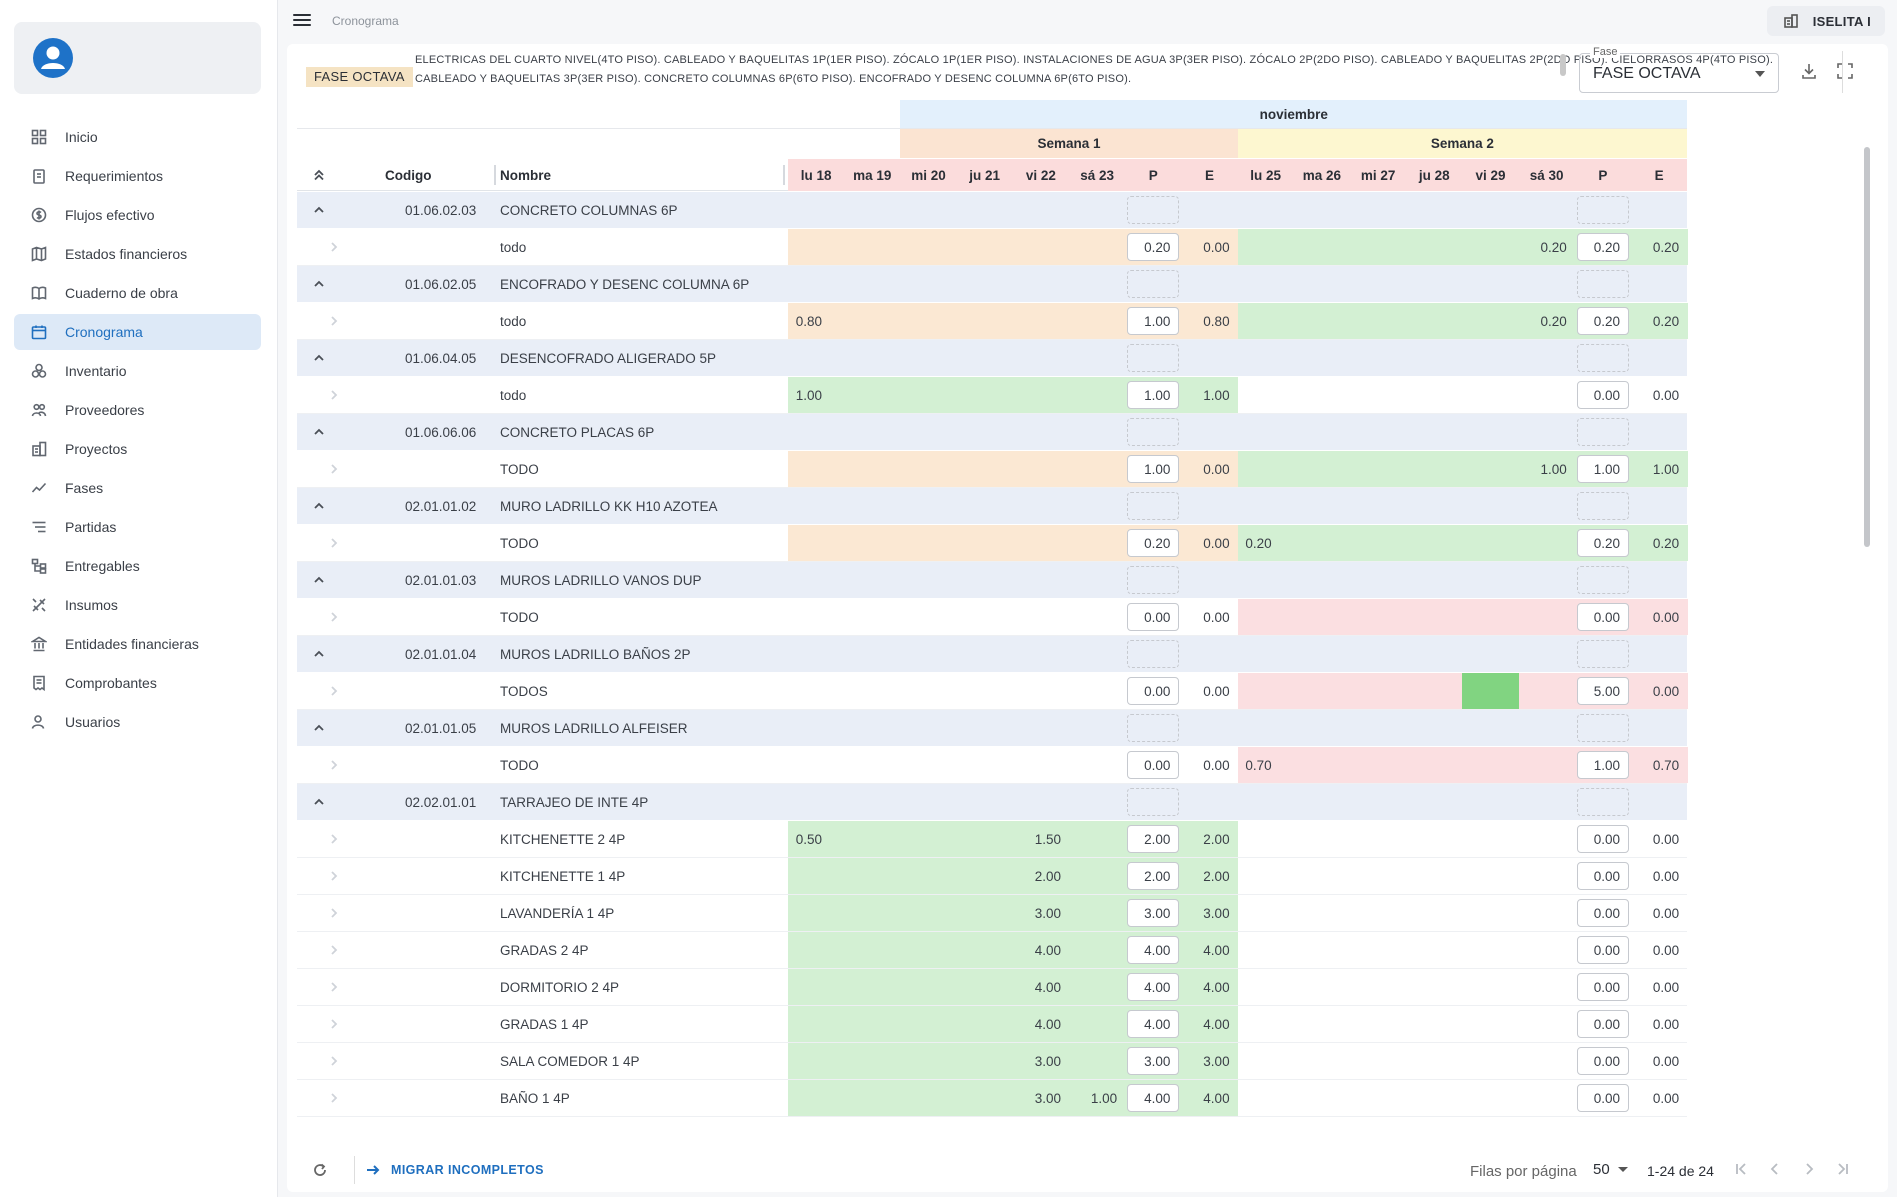 The image size is (1897, 1197). What do you see at coordinates (137, 137) in the screenshot?
I see `sidebar-item-inicio: Inicio` at bounding box center [137, 137].